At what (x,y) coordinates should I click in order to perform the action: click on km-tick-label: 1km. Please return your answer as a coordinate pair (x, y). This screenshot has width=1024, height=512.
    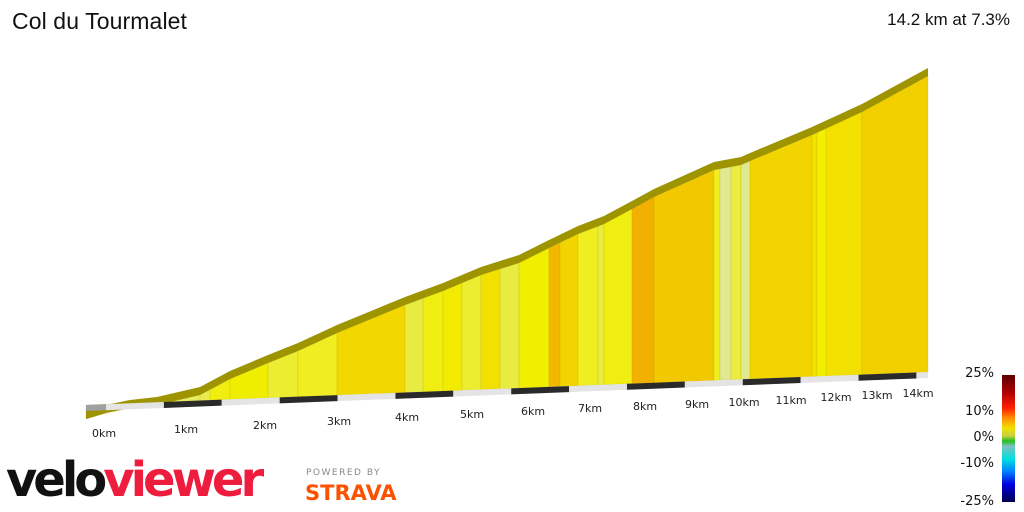
    Looking at the image, I should click on (186, 429).